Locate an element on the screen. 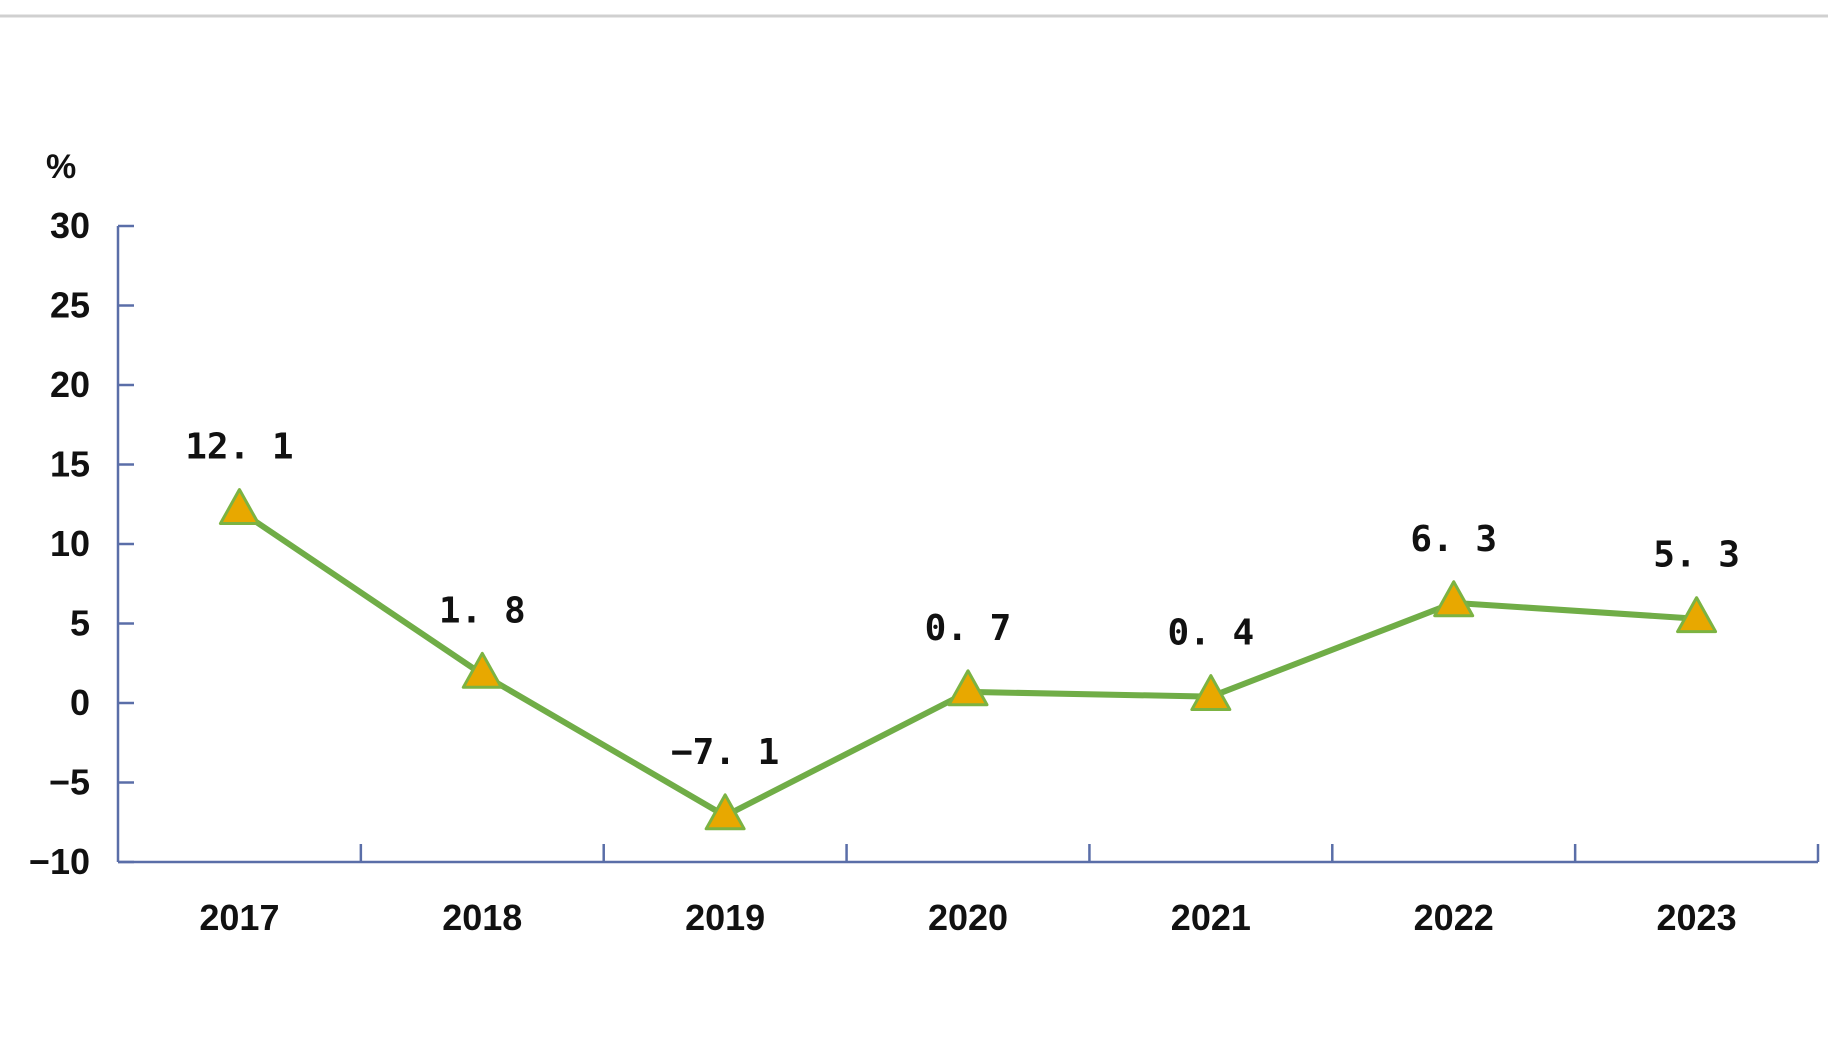 The width and height of the screenshot is (1828, 1040). x-tick-label: 2022 is located at coordinates (1454, 917).